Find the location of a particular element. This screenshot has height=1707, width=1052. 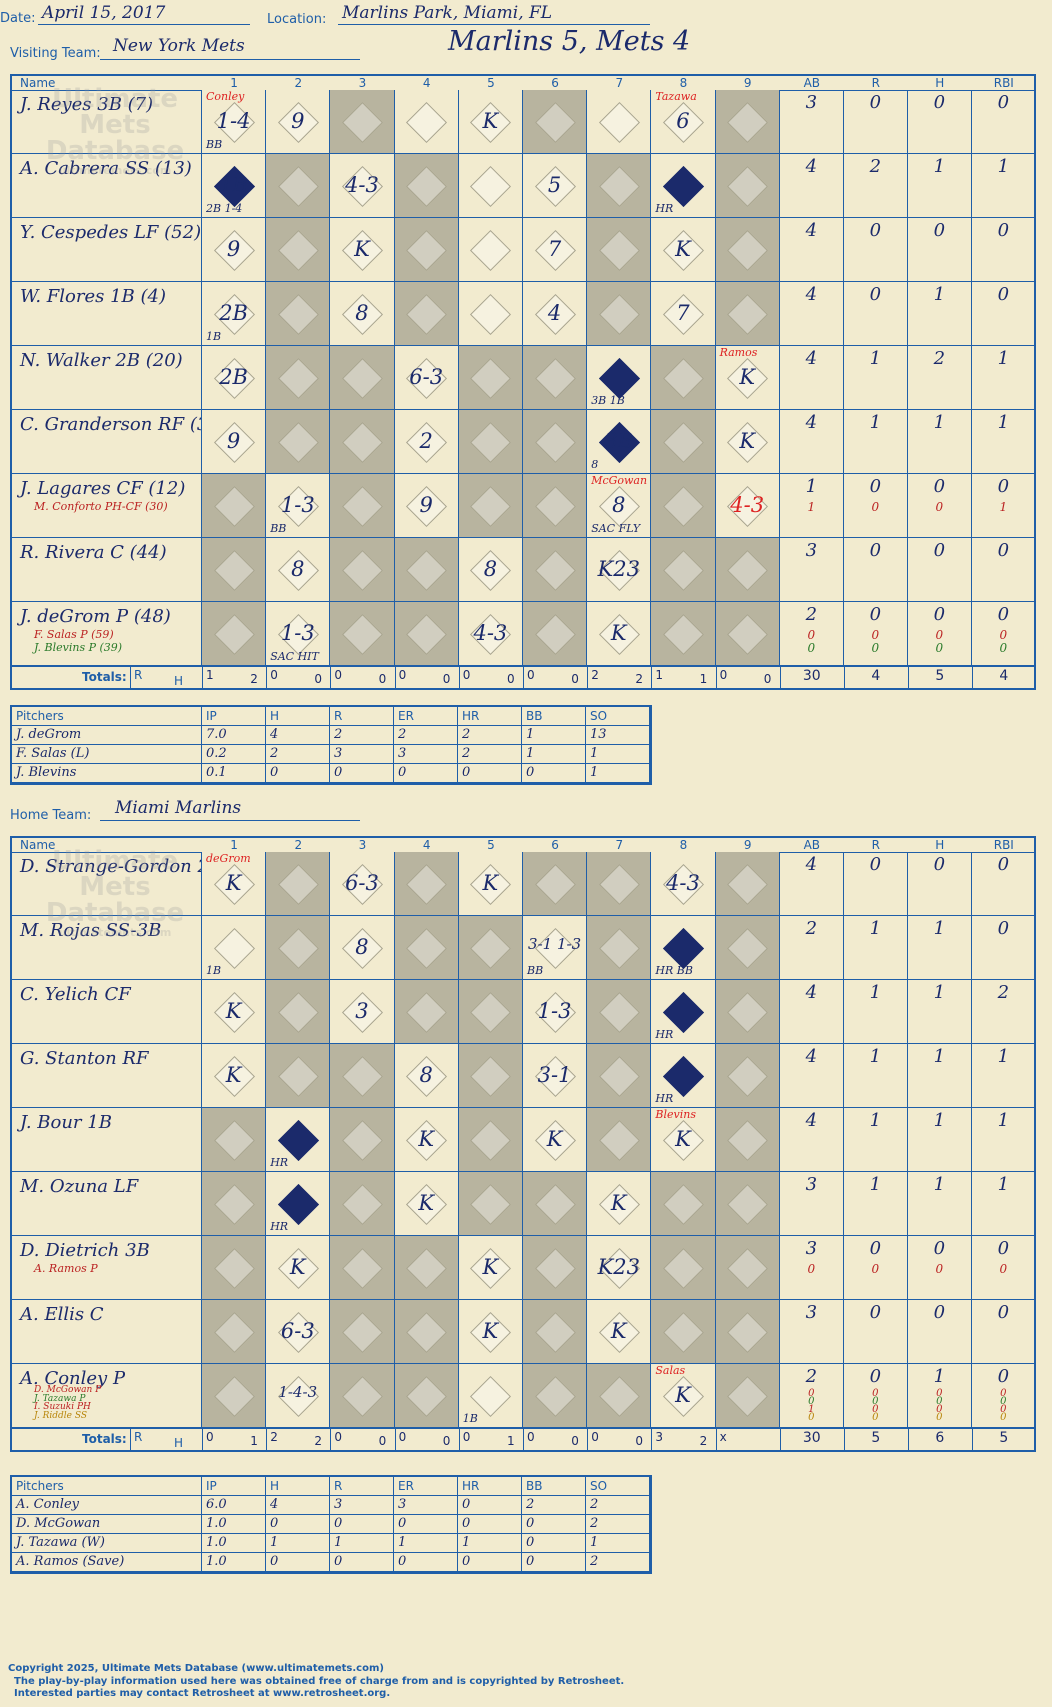

watermark-url: ultimatemets.com is located at coordinates (115, 170).